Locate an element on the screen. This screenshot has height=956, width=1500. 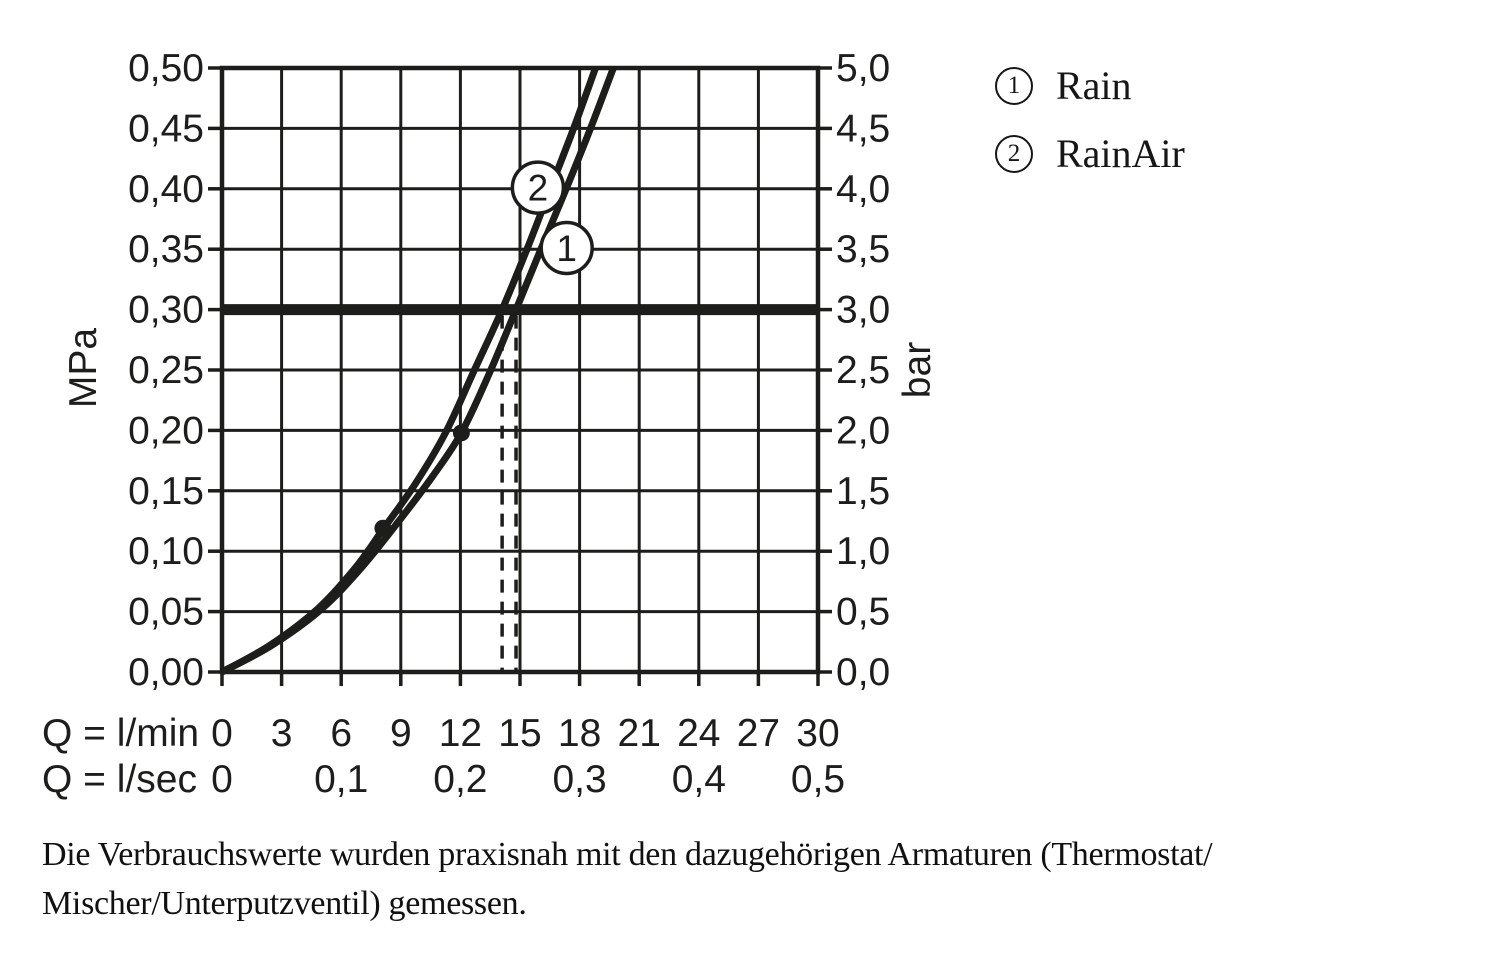
y-right-tick-label: 3,0 is located at coordinates (863, 310).